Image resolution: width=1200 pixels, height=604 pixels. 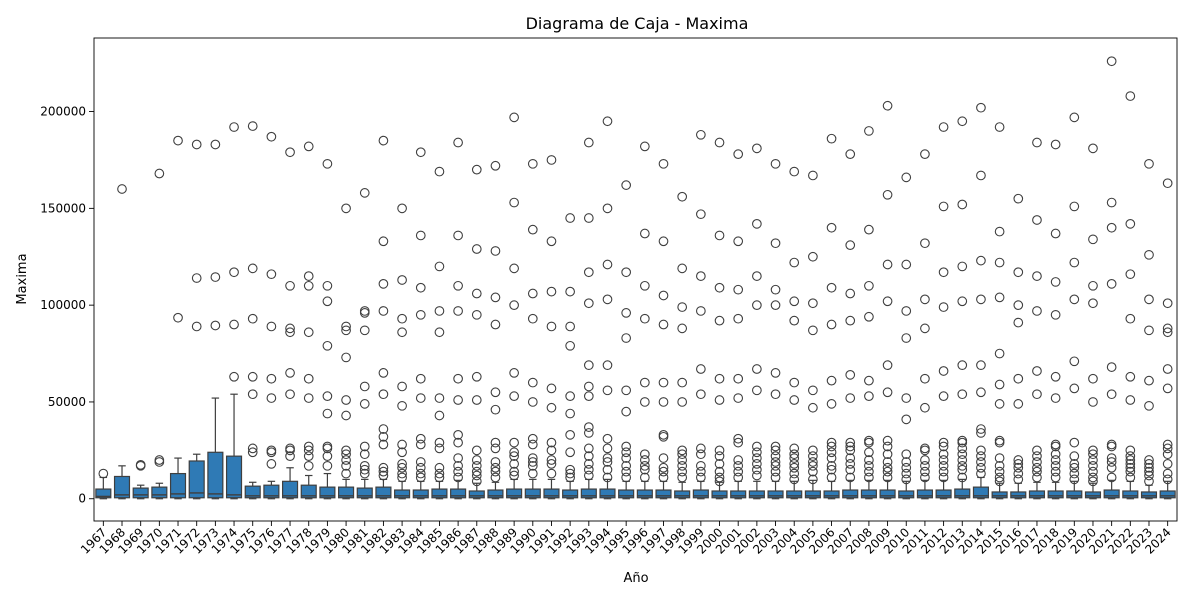 I want to click on box-1998, so click(x=682, y=345).